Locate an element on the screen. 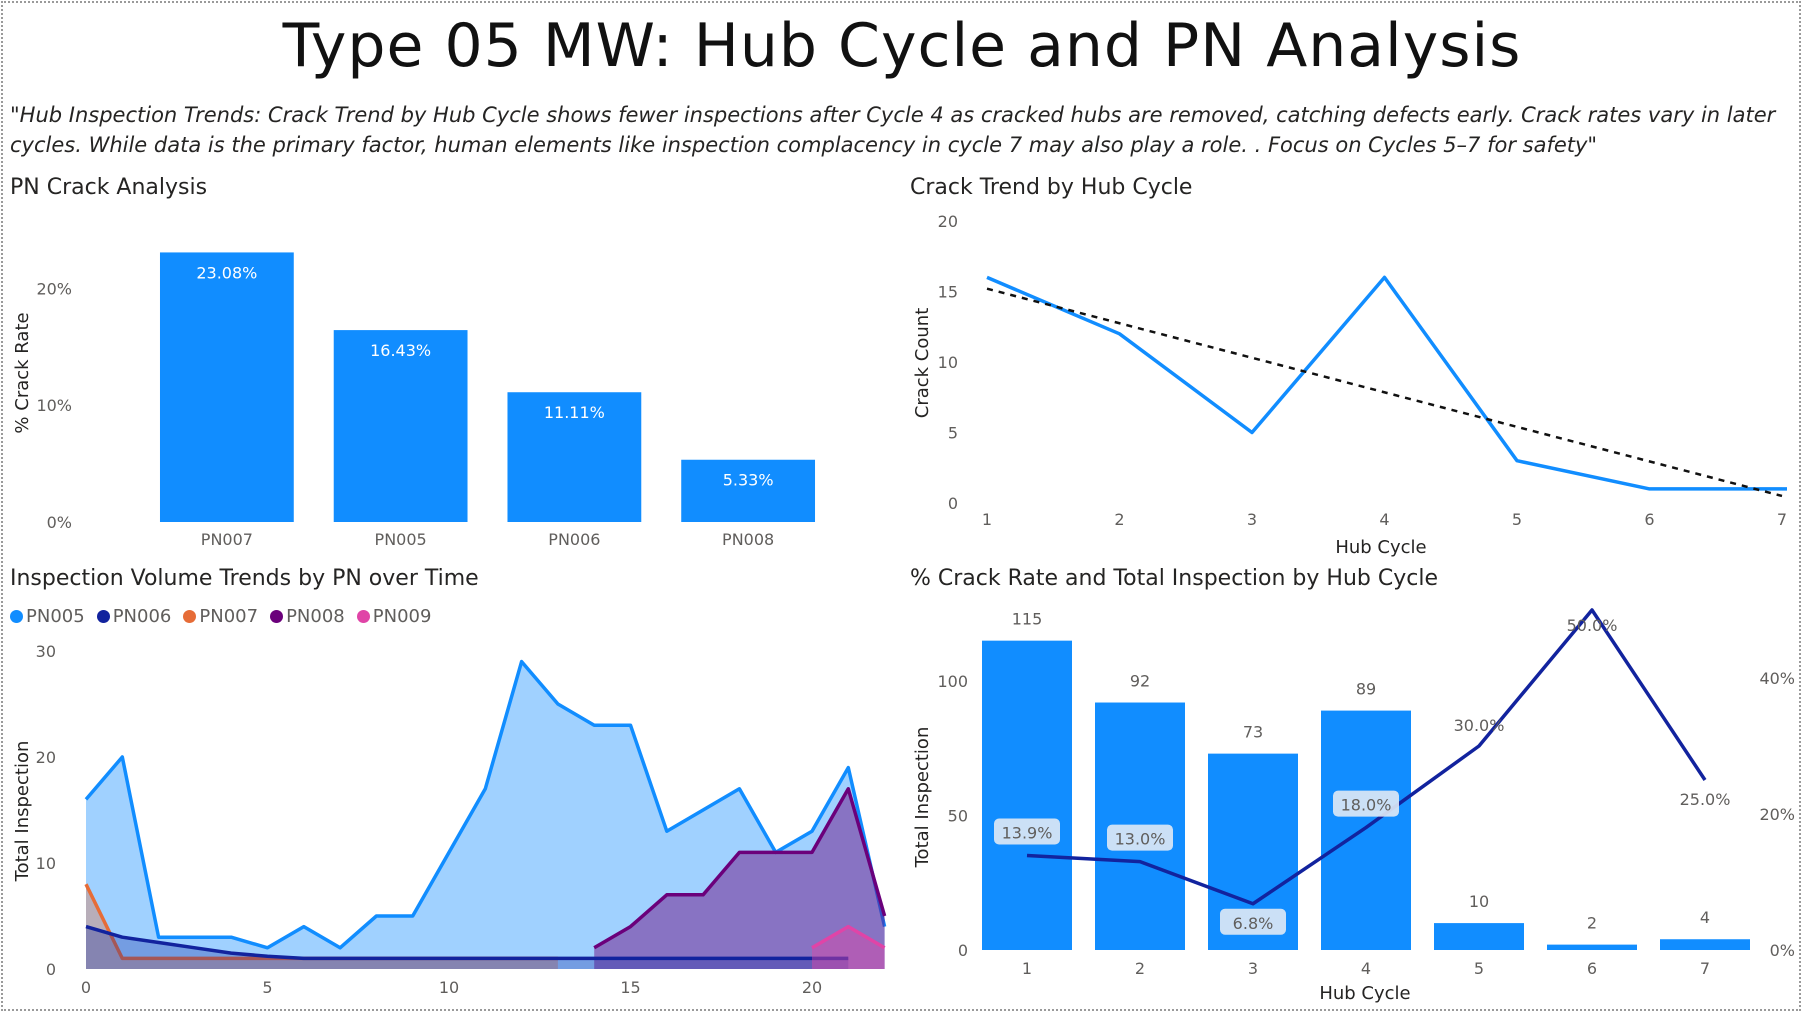 The image size is (1804, 1014). line-data-label: 30.0% is located at coordinates (1479, 725).